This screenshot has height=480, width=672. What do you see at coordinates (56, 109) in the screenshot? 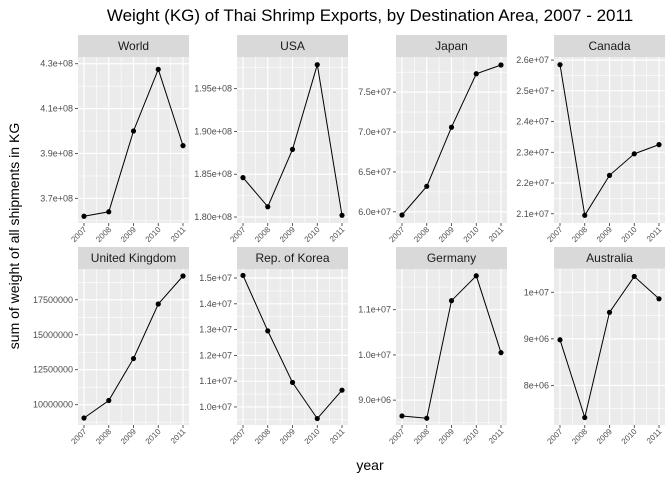
I see `y-tick-label: 4.1e+08` at bounding box center [56, 109].